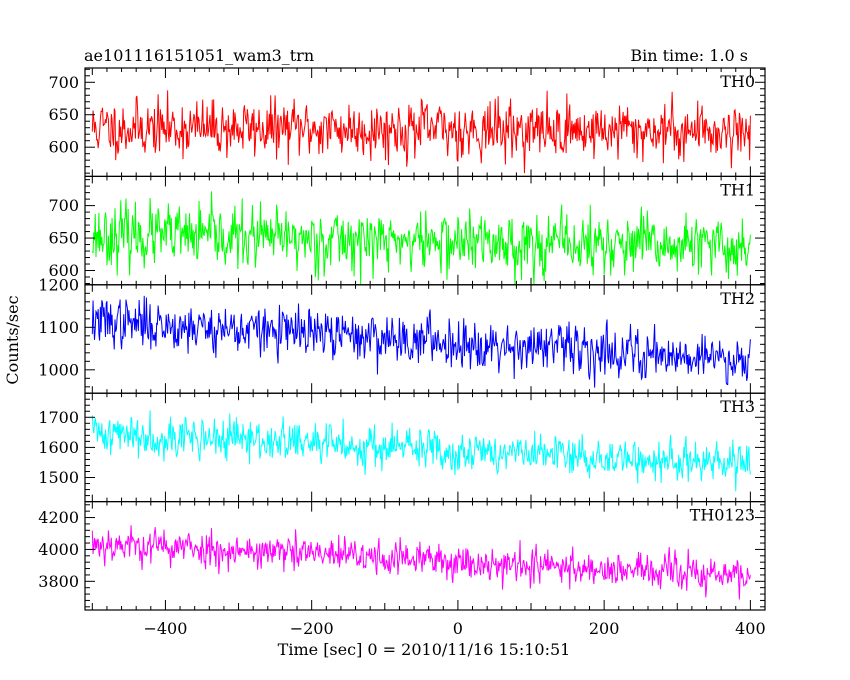  I want to click on series-th2, so click(421, 341).